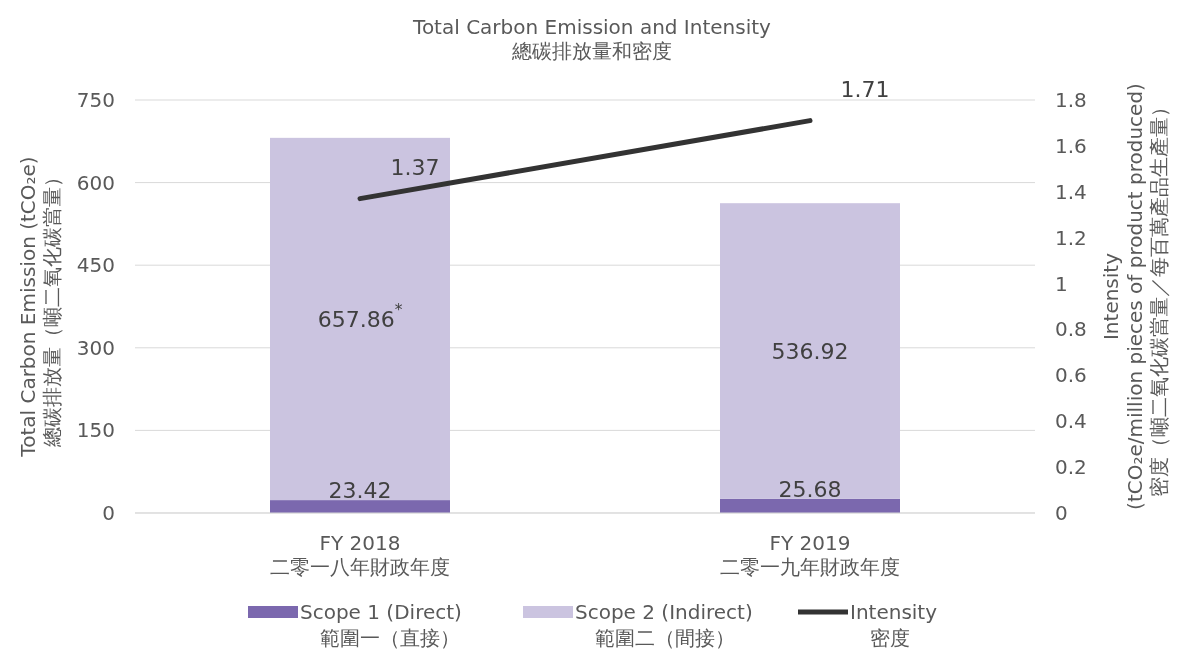  What do you see at coordinates (1071, 421) in the screenshot?
I see `y2-tick-label: 0.4` at bounding box center [1071, 421].